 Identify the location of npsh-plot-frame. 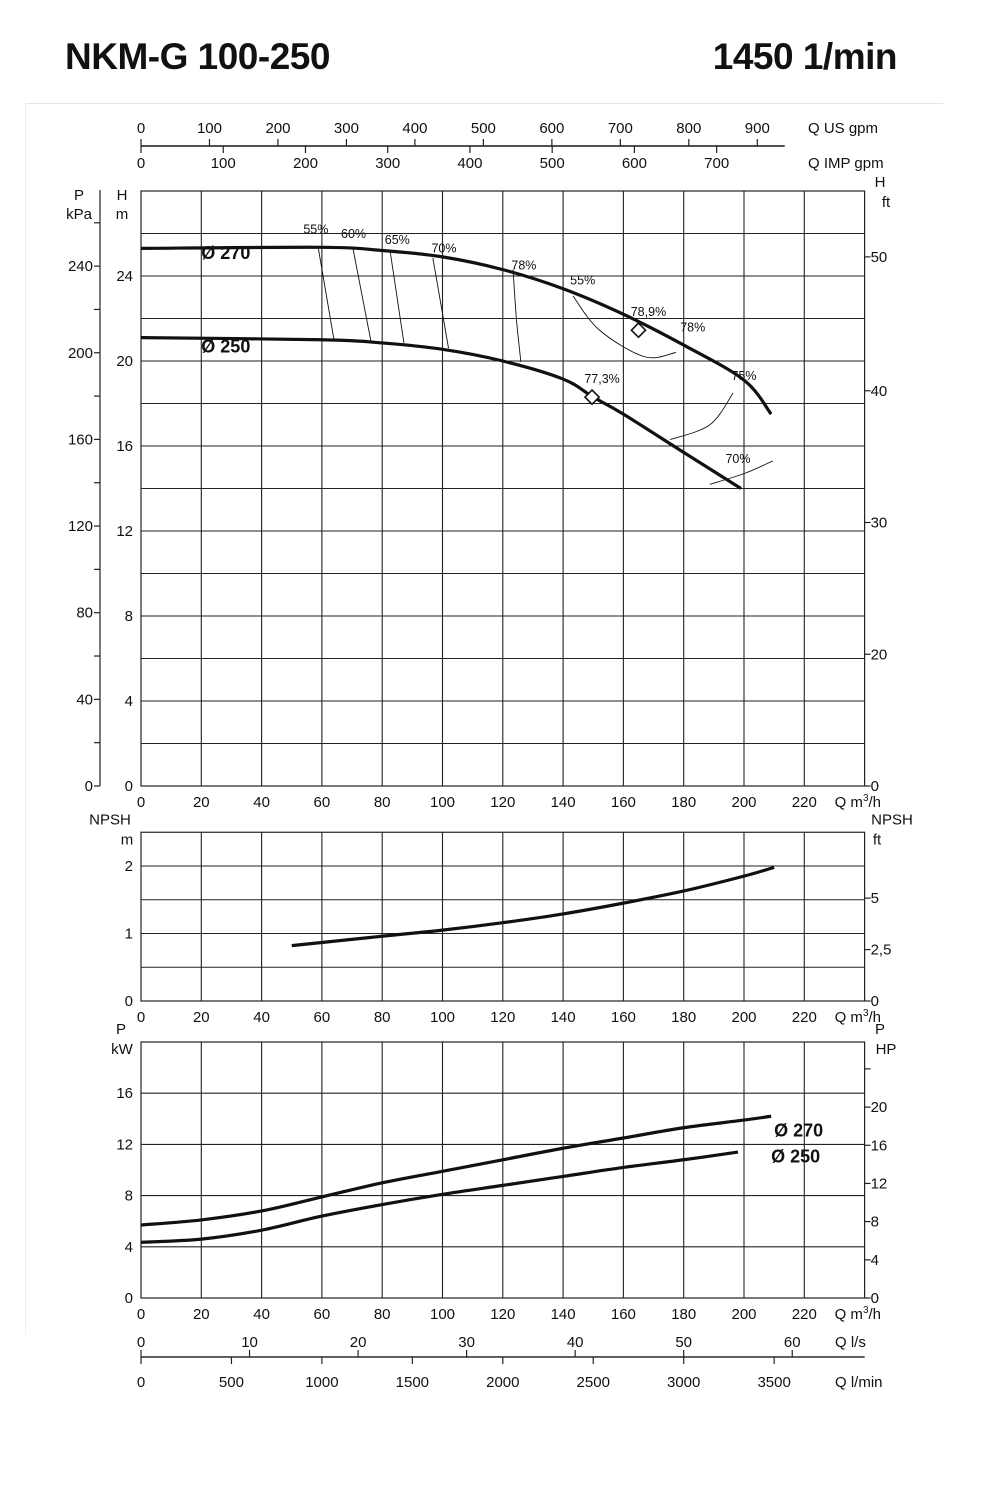
(503, 916).